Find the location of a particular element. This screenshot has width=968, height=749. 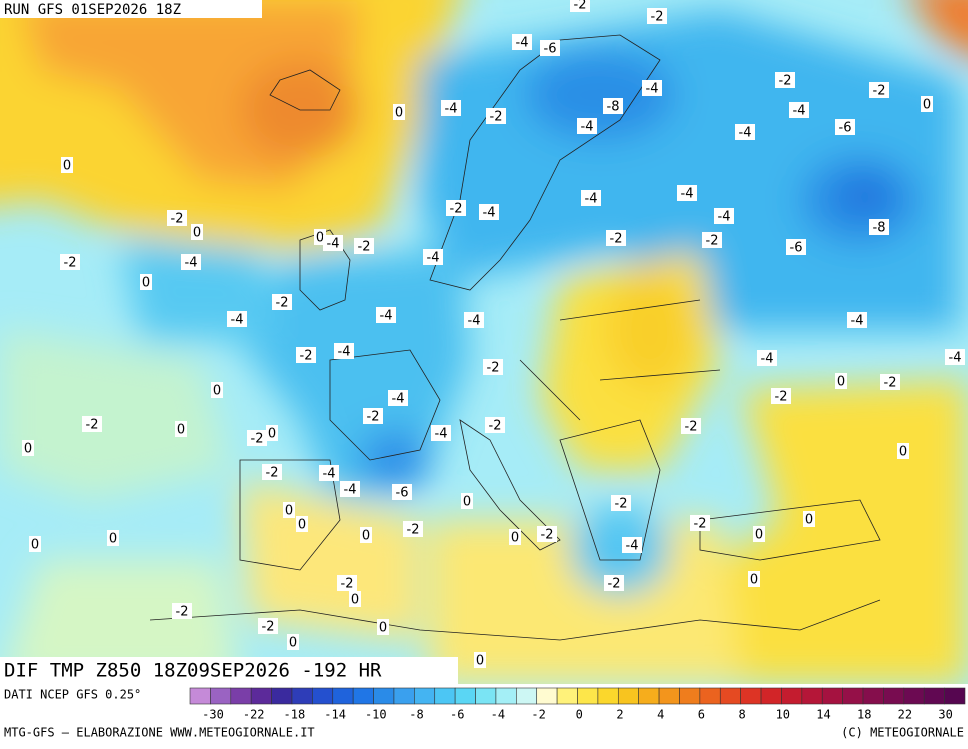

colorbar-tick-label: -30 is located at coordinates (213, 715).